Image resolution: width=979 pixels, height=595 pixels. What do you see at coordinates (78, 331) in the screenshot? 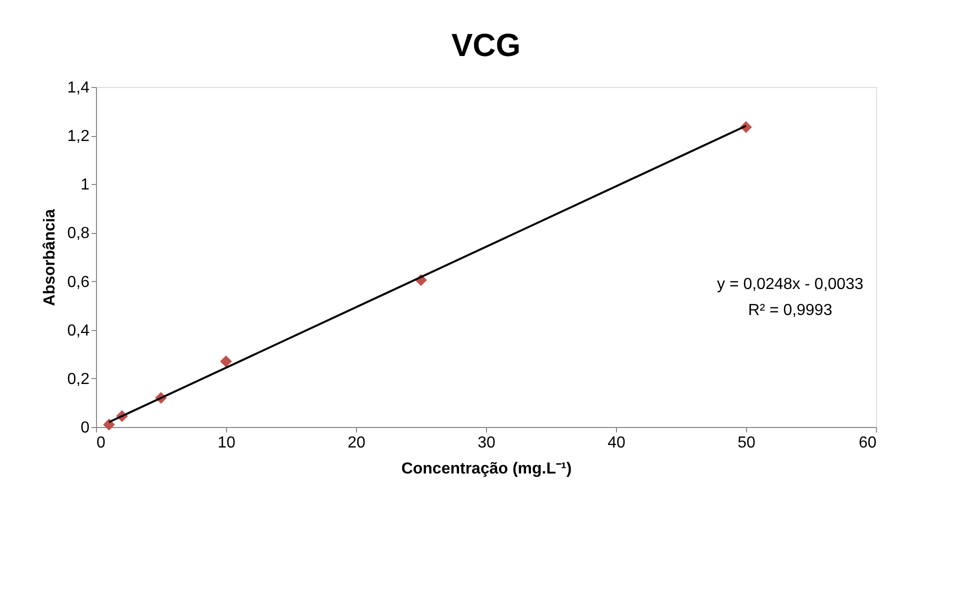
I see `y-tick-label: 0,4` at bounding box center [78, 331].